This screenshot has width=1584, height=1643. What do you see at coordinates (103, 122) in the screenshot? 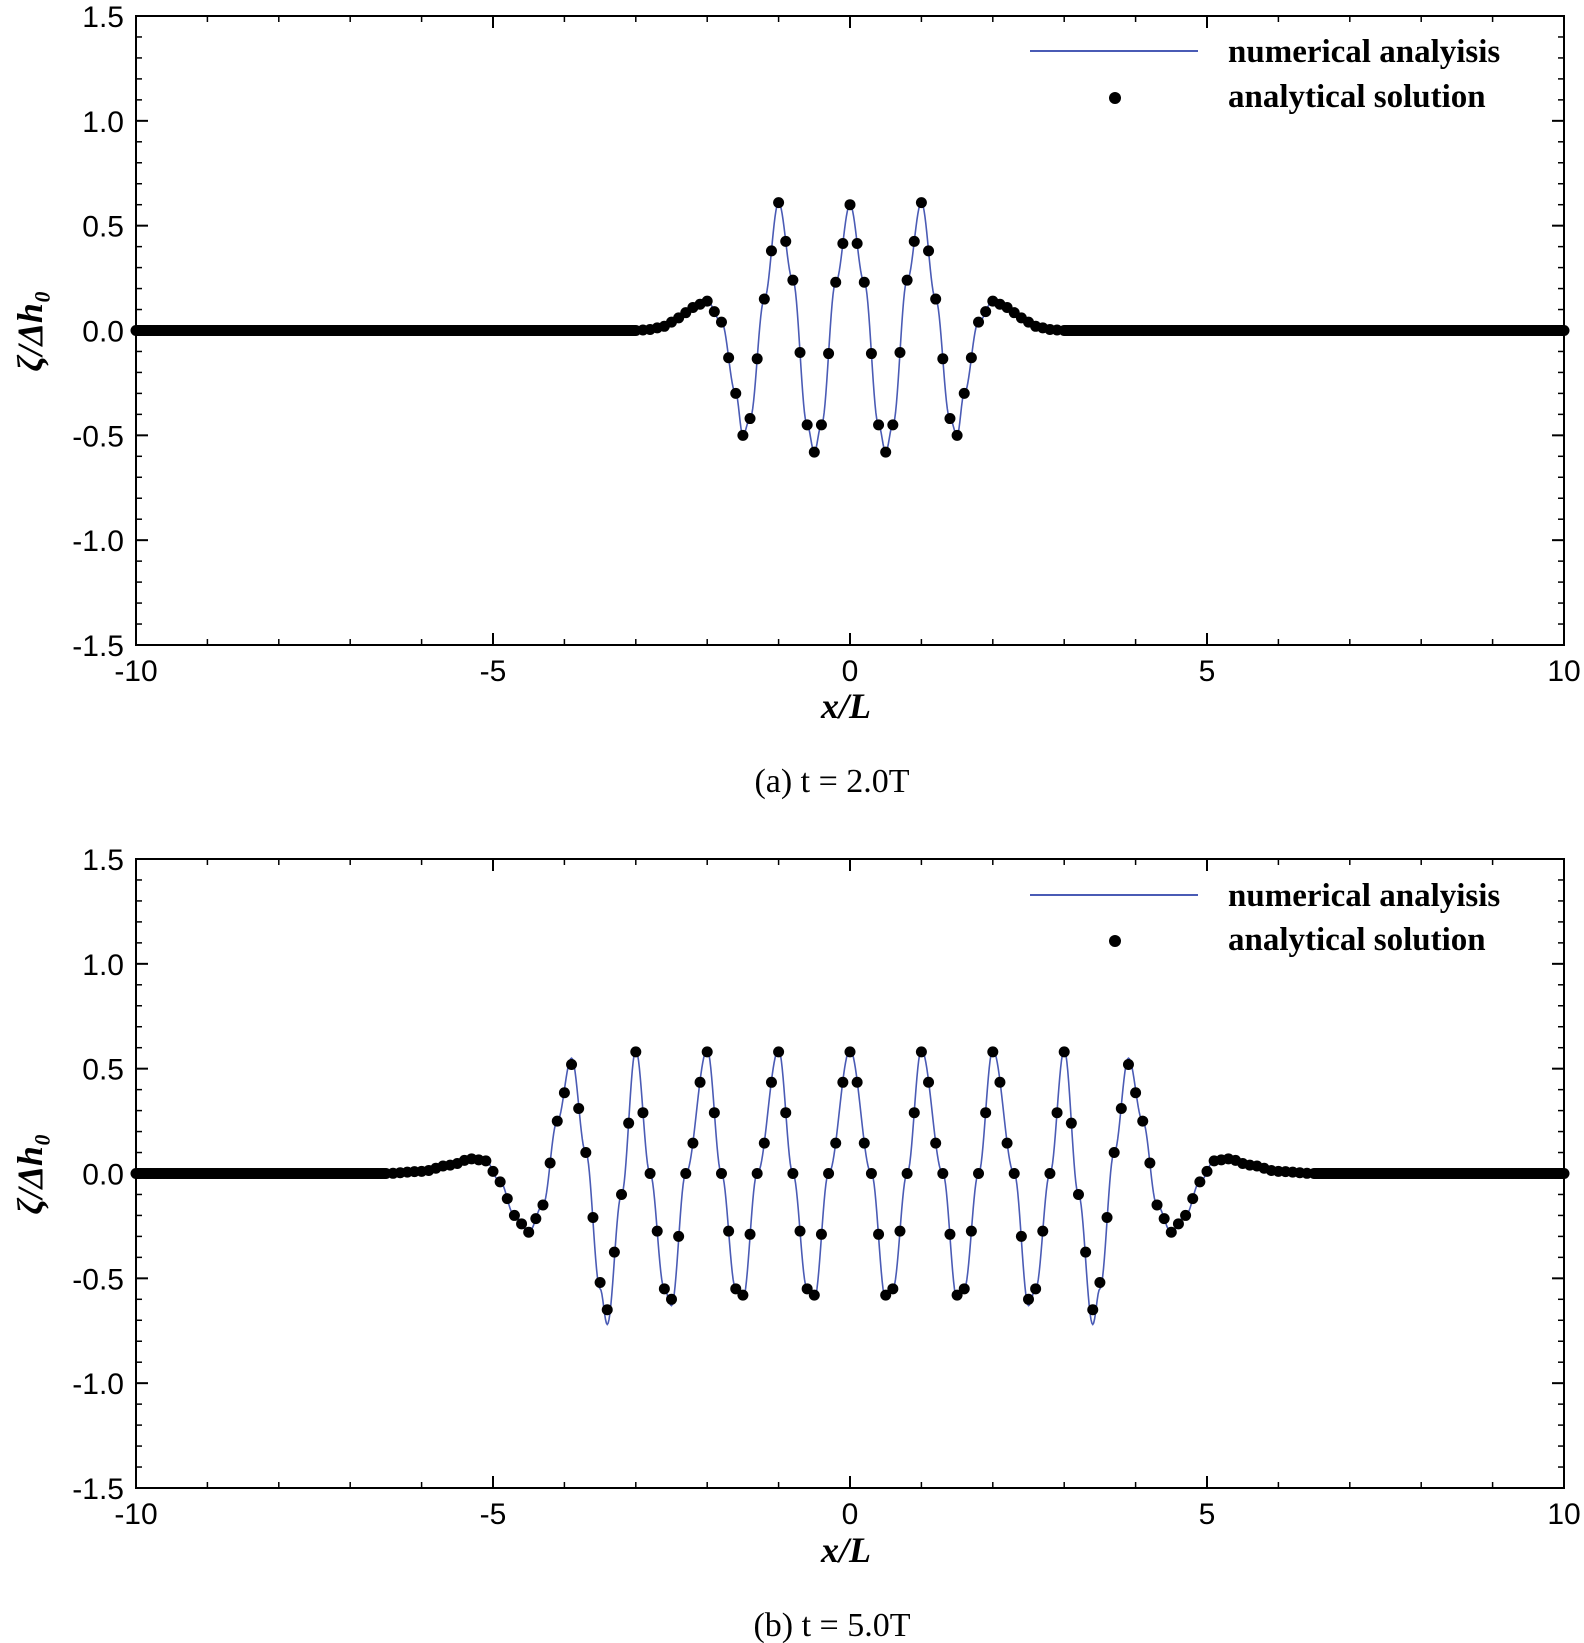
I see `y-tick-label: 1.0` at bounding box center [103, 122].